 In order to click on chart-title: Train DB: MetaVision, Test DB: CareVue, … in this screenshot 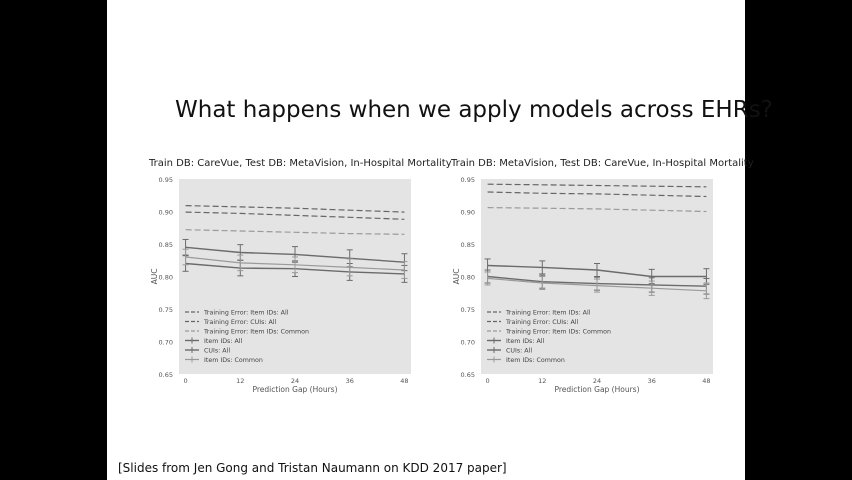, I will do `click(602, 163)`.